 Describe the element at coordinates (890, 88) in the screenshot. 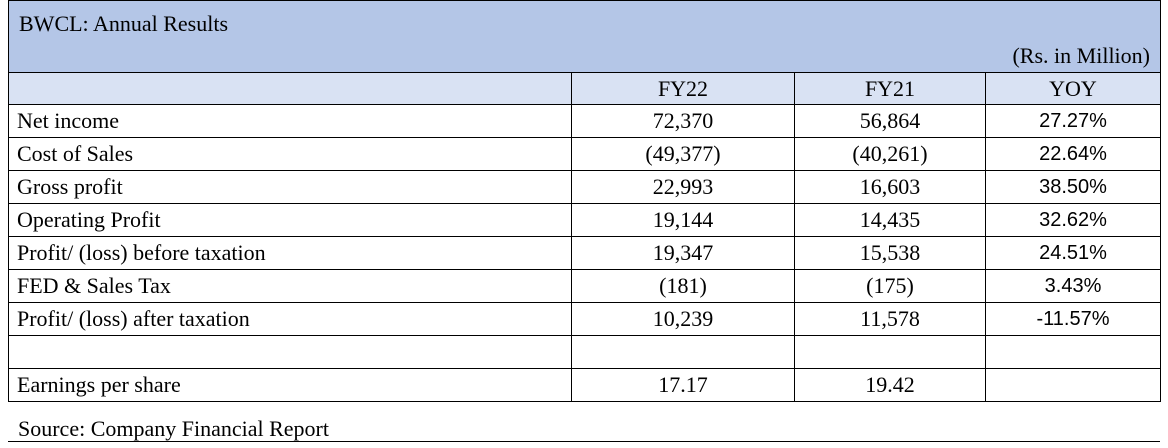

I see `header-cell: FY21` at that location.